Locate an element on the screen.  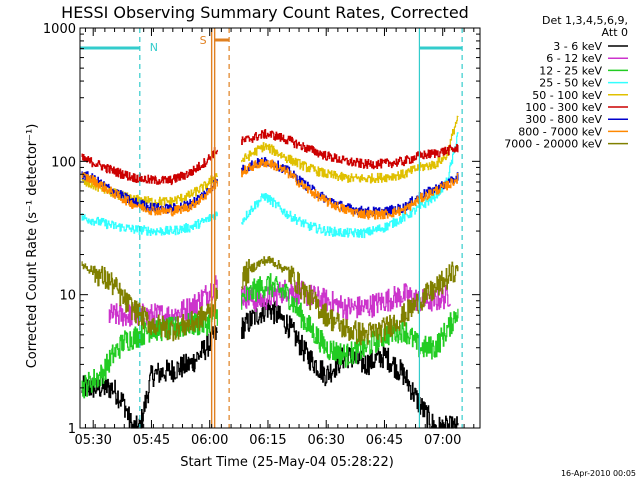
legend-label: 300 - 800 keV is located at coordinates (563, 119).